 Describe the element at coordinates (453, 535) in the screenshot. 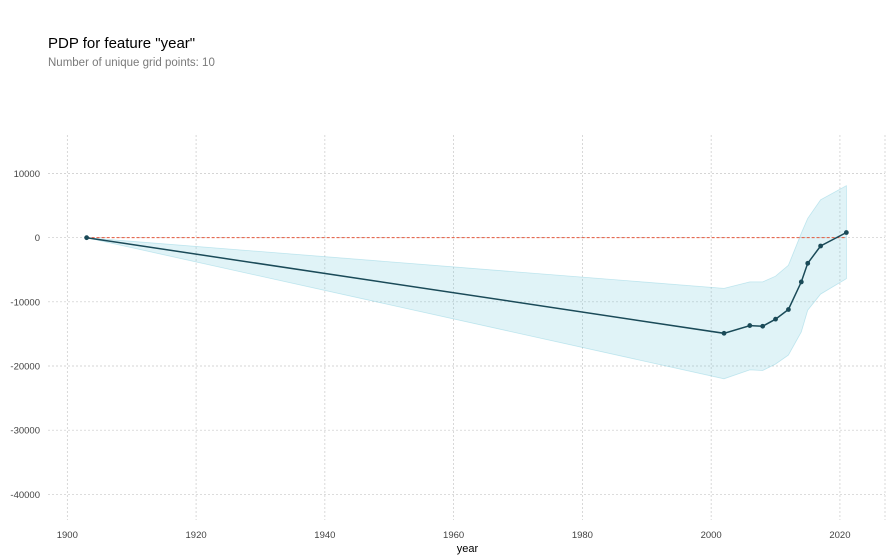

I see `x-tick-label: 1960` at that location.